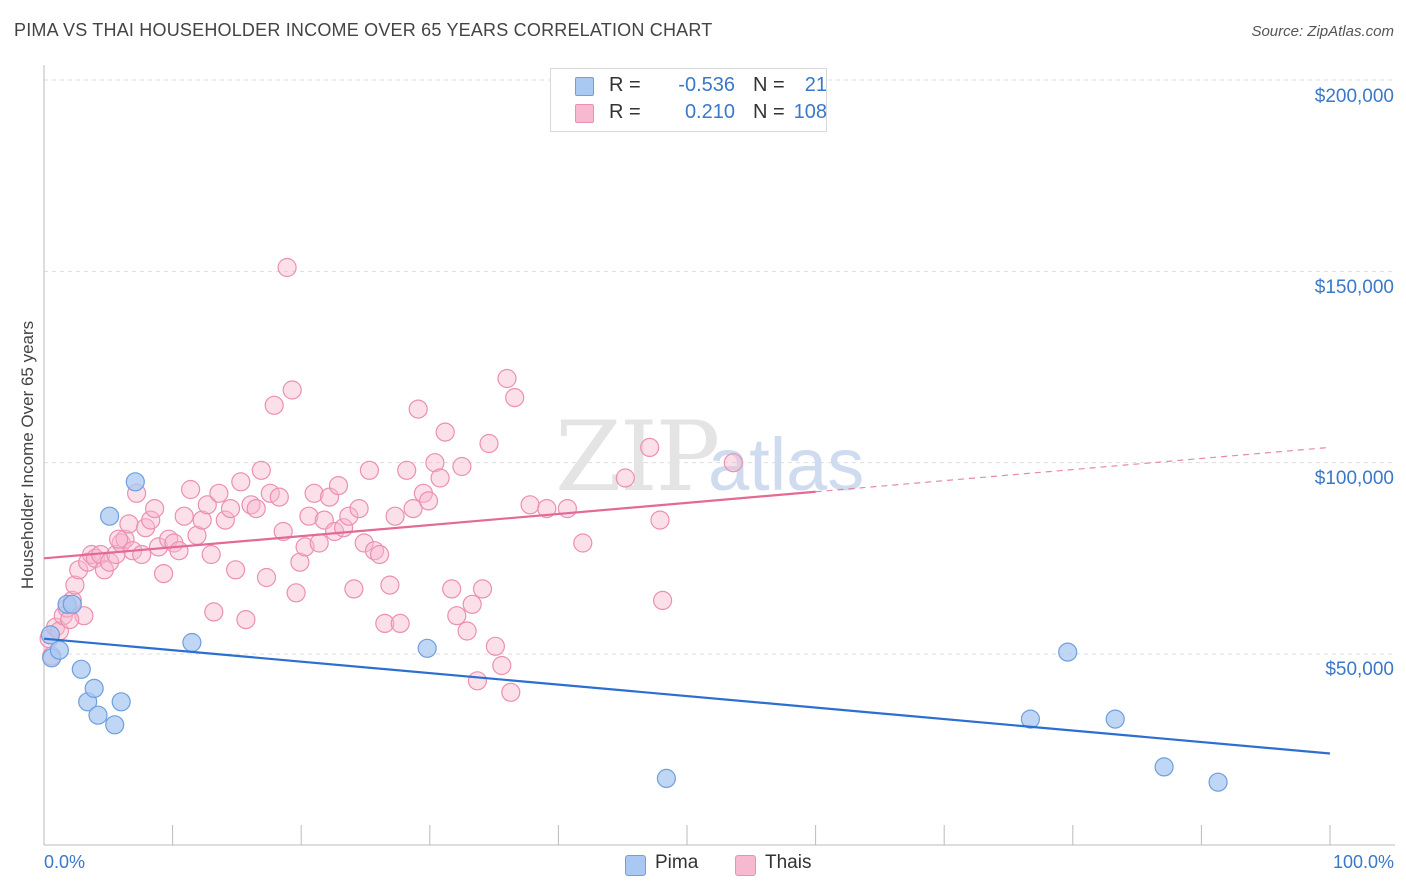 The width and height of the screenshot is (1406, 892). What do you see at coordinates (1354, 96) in the screenshot?
I see `y-tick-label-200000: $200,000` at bounding box center [1354, 96].